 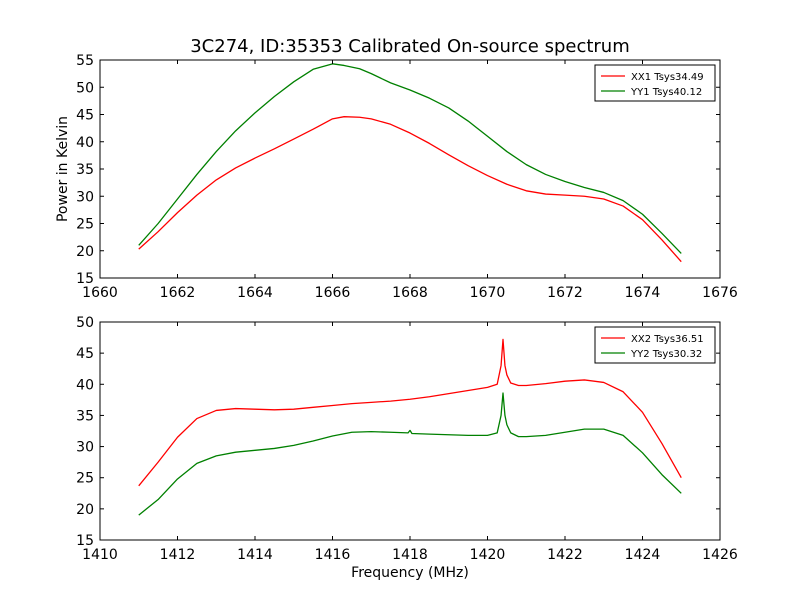 I want to click on top-y-axis-label: Power in Kelvin, so click(x=63, y=169).